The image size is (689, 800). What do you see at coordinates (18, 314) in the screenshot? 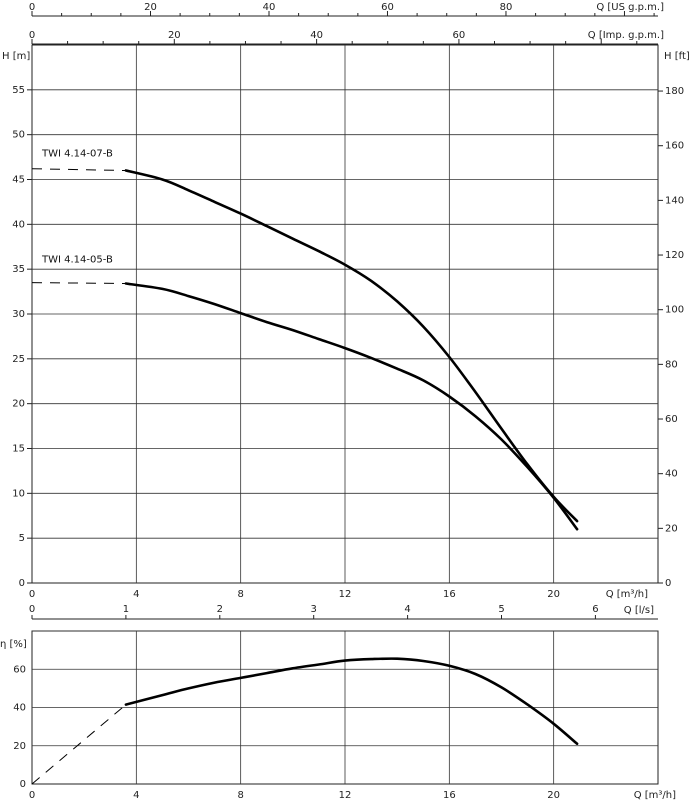
I see `y-left-tick-label: 30` at bounding box center [18, 314].